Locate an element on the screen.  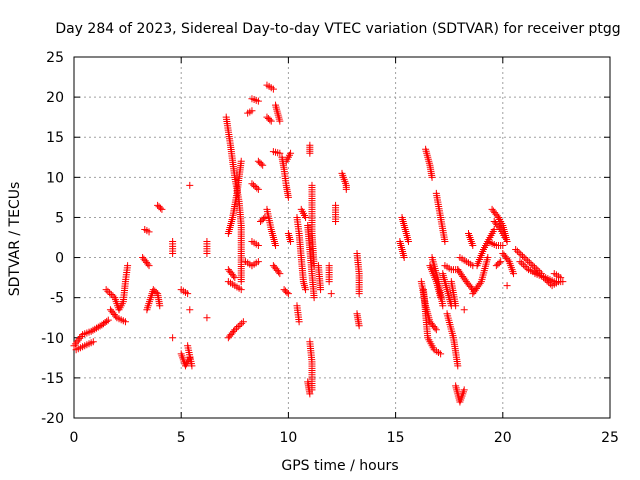
x-tick-label: 0 is located at coordinates (74, 438).